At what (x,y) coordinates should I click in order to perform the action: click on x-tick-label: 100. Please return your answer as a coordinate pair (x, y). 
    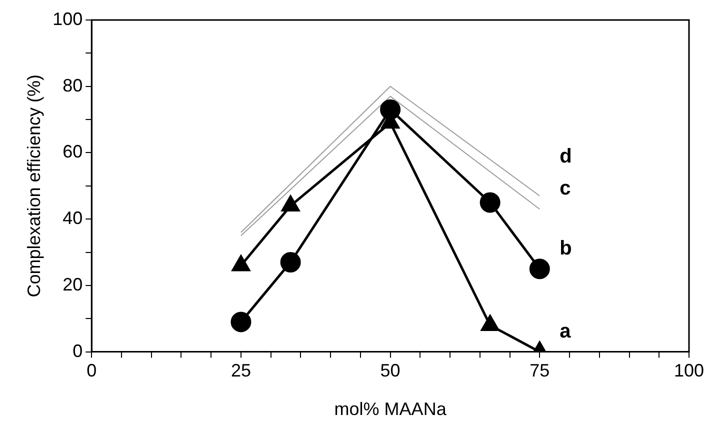
    Looking at the image, I should click on (689, 370).